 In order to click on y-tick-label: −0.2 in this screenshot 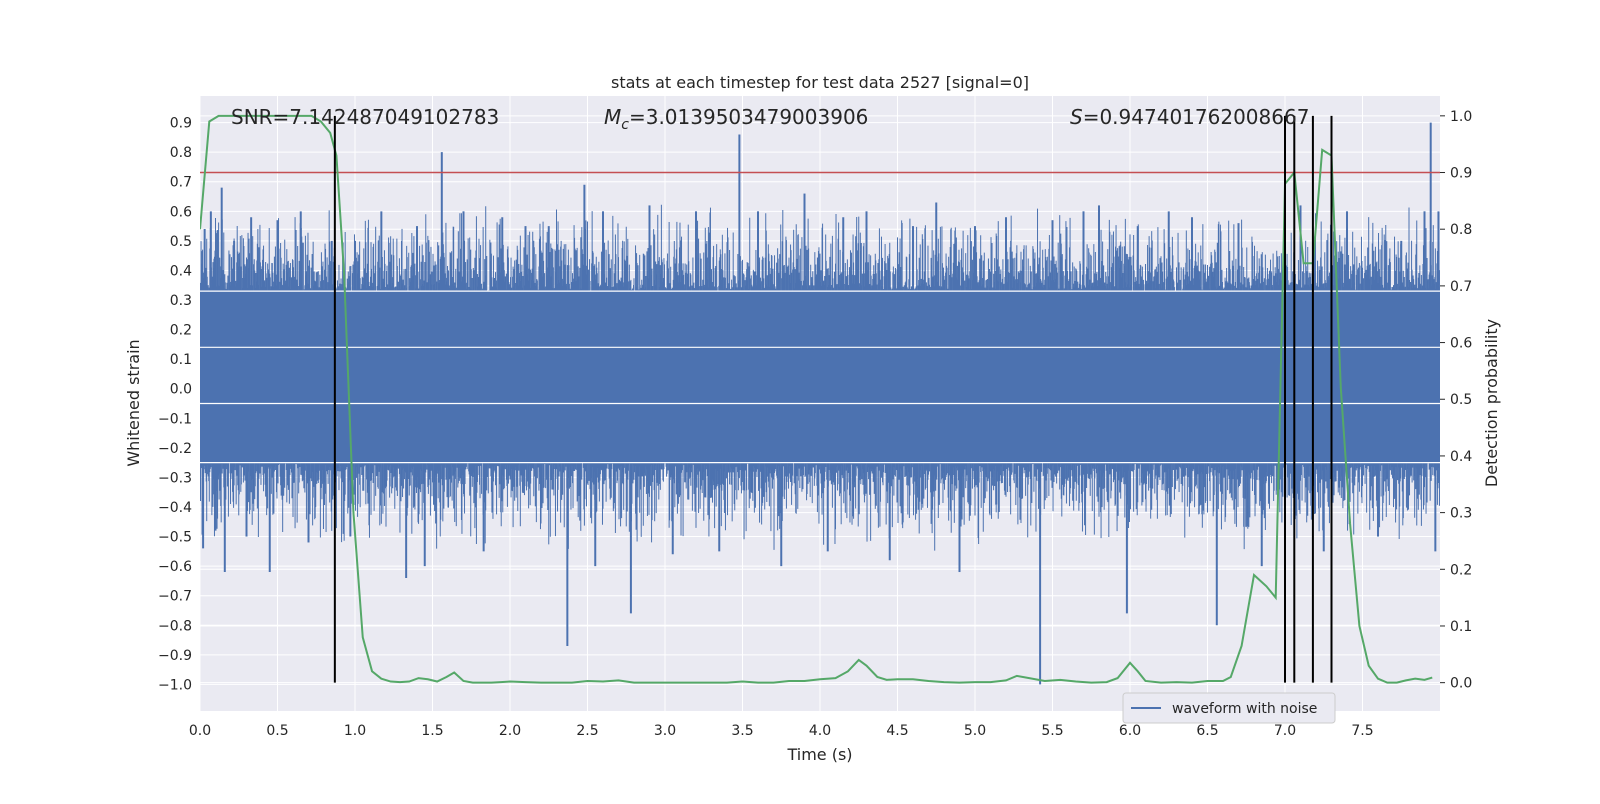, I will do `click(175, 449)`.